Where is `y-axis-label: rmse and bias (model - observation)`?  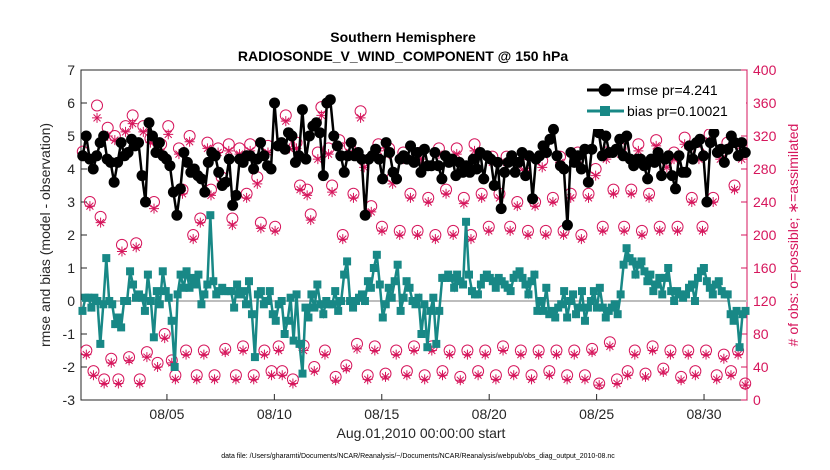 y-axis-label: rmse and bias (model - observation) is located at coordinates (45, 235).